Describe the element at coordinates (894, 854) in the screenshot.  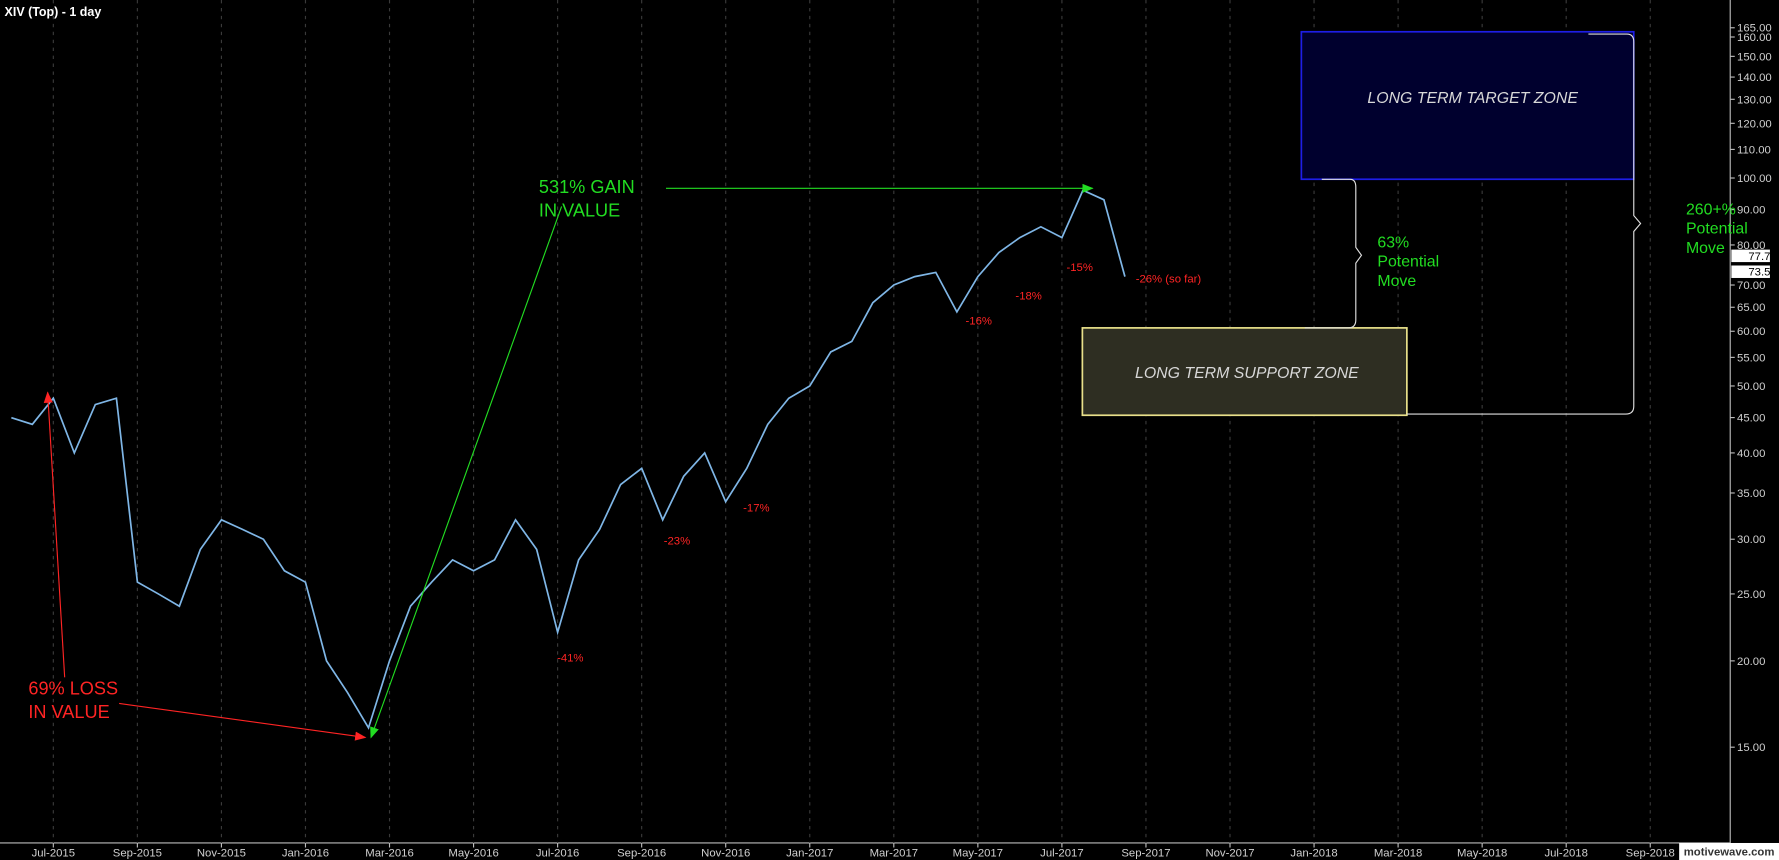
I see `x-tick-label: Mar-2017` at that location.